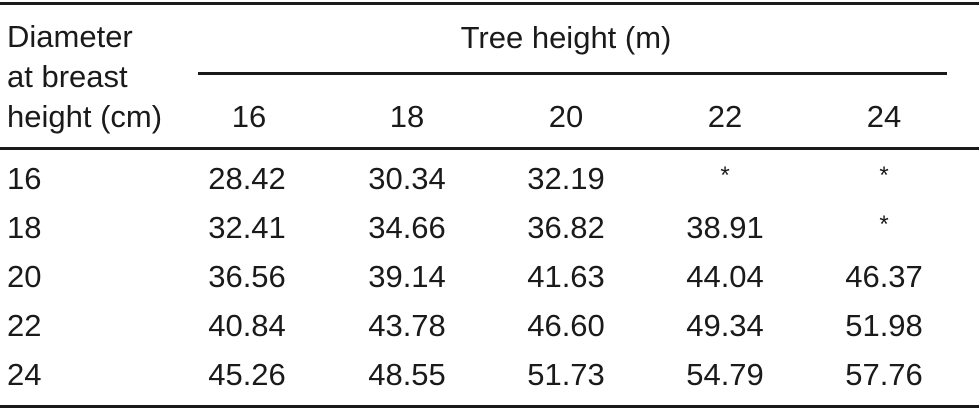 Image resolution: width=979 pixels, height=413 pixels. What do you see at coordinates (407, 374) in the screenshot?
I see `table-cell: 48.55` at bounding box center [407, 374].